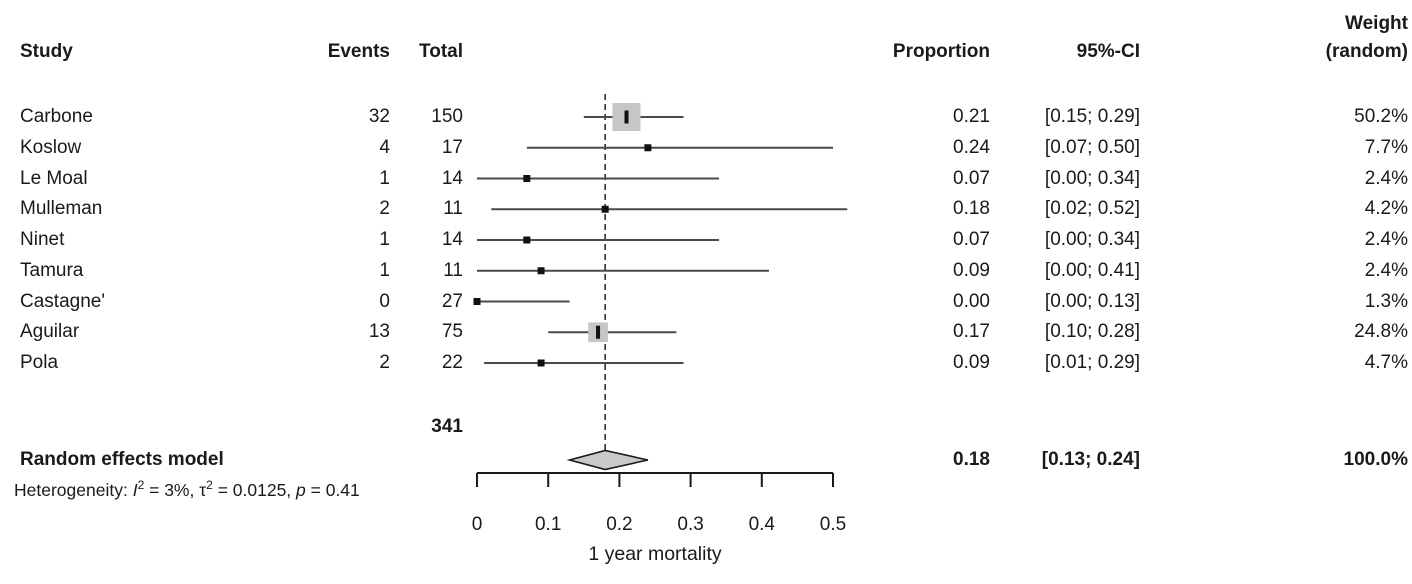 Image resolution: width=1412 pixels, height=584 pixels. What do you see at coordinates (1366, 51) in the screenshot?
I see `col-header-weight-line2: (random)` at bounding box center [1366, 51].